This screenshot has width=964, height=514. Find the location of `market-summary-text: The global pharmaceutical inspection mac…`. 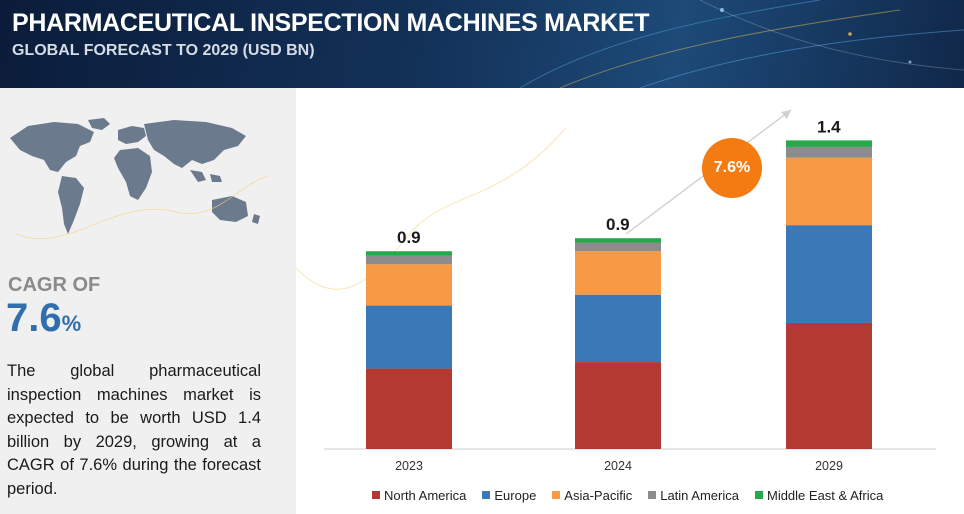

market-summary-text: The global pharmaceutical inspection mac… is located at coordinates (134, 430).